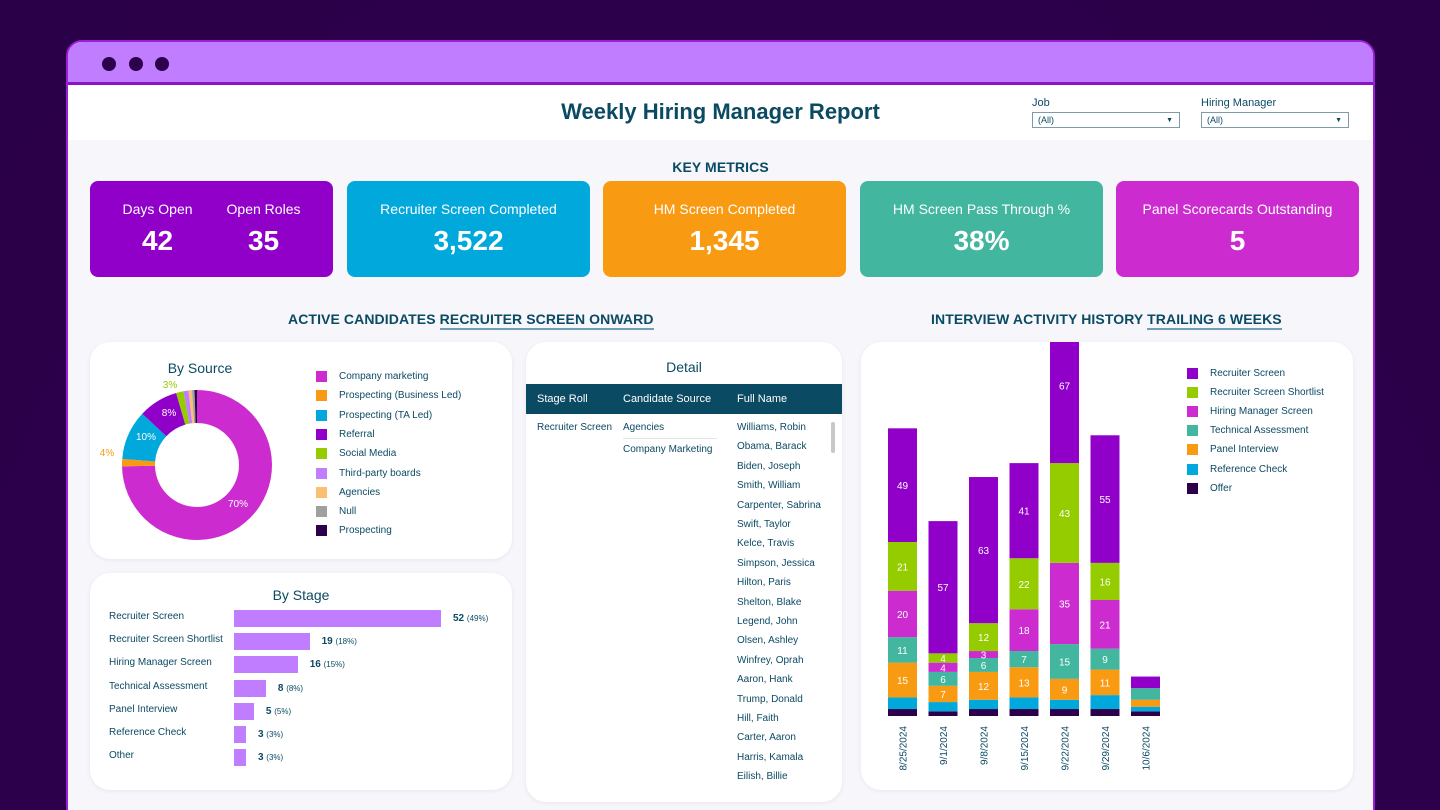 Image resolution: width=1440 pixels, height=810 pixels. I want to click on donut-slice-company-marketing, so click(197, 465).